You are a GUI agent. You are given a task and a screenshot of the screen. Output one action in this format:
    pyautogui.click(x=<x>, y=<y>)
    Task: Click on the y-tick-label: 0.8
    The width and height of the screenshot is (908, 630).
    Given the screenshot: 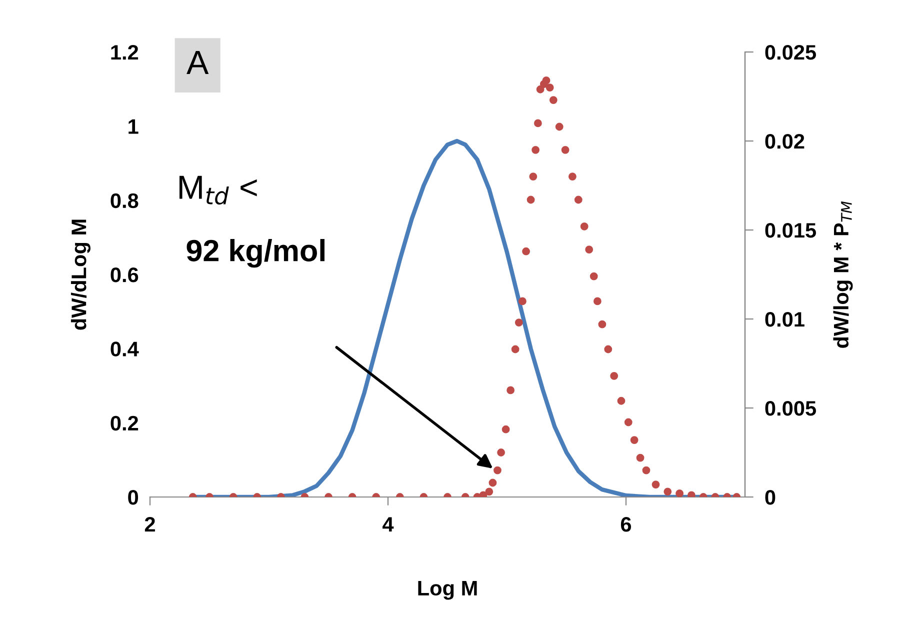 What is the action you would take?
    pyautogui.click(x=124, y=200)
    